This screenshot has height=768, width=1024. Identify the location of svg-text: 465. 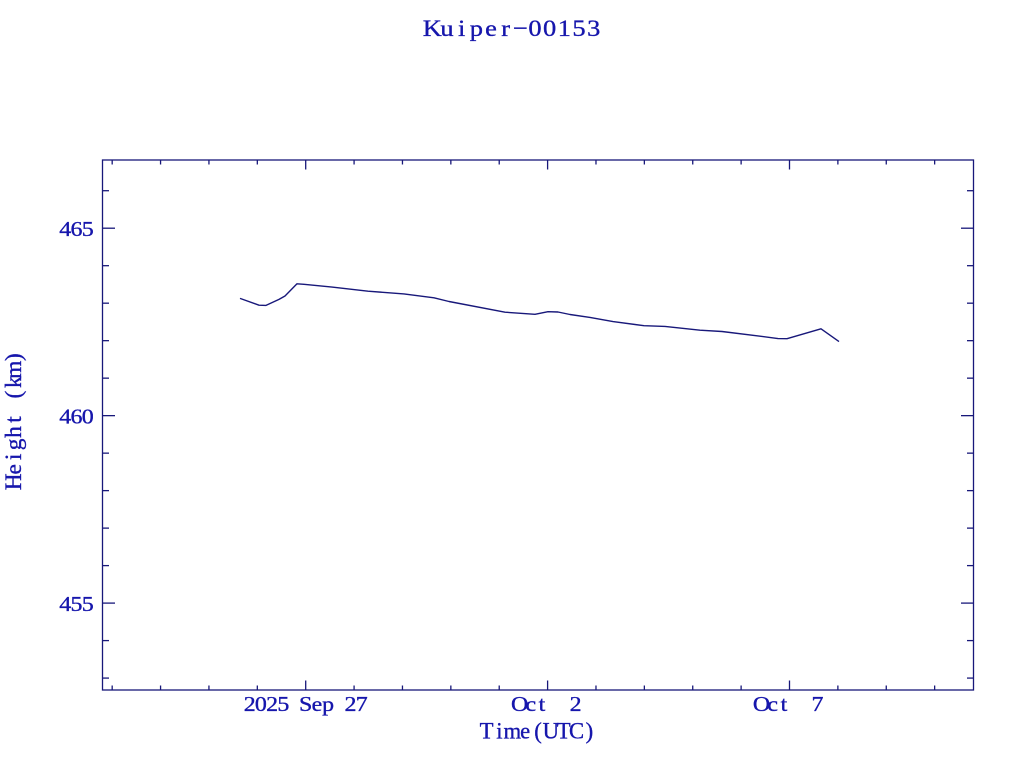
(76, 229).